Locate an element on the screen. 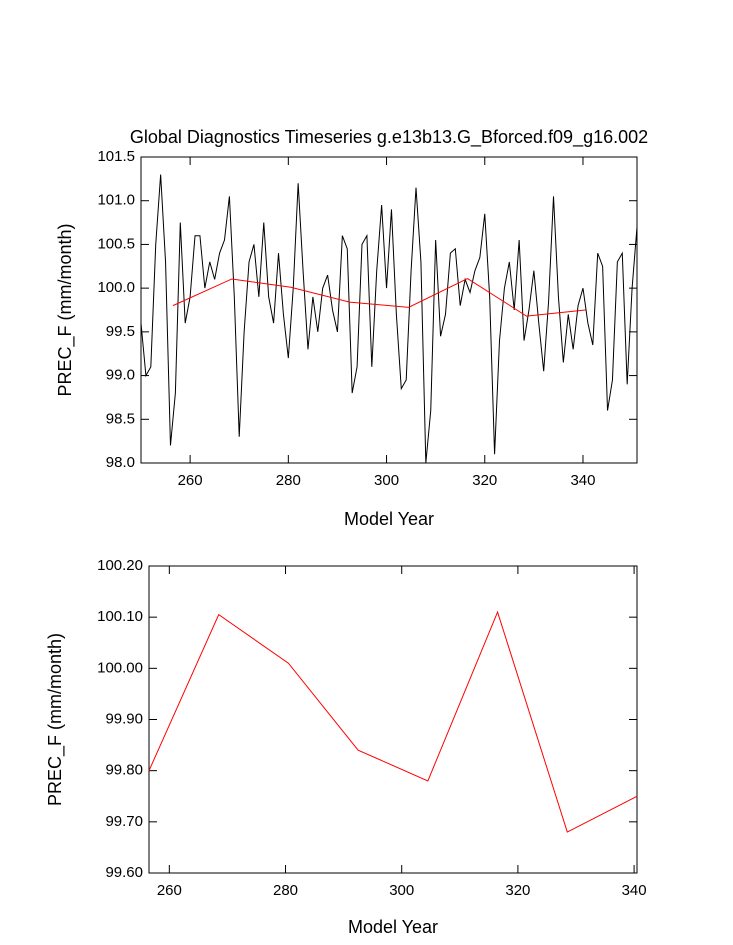 The height and width of the screenshot is (945, 733). y-tick-label: 100.0 is located at coordinates (116, 287).